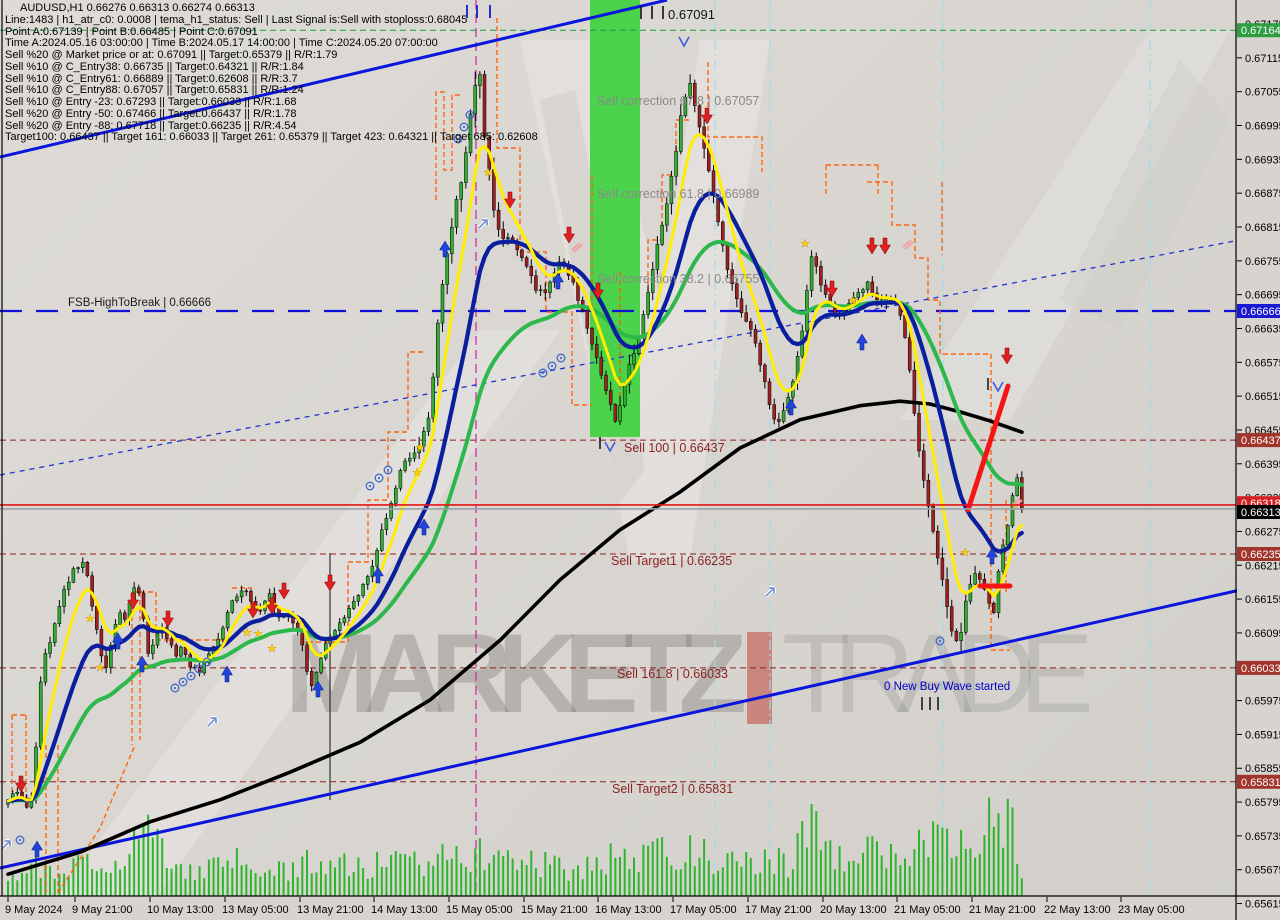 This screenshot has height=920, width=1280. Describe the element at coordinates (139, 303) in the screenshot. I see `chart-annotation: FSB-HighToBreak | 0.66666` at that location.